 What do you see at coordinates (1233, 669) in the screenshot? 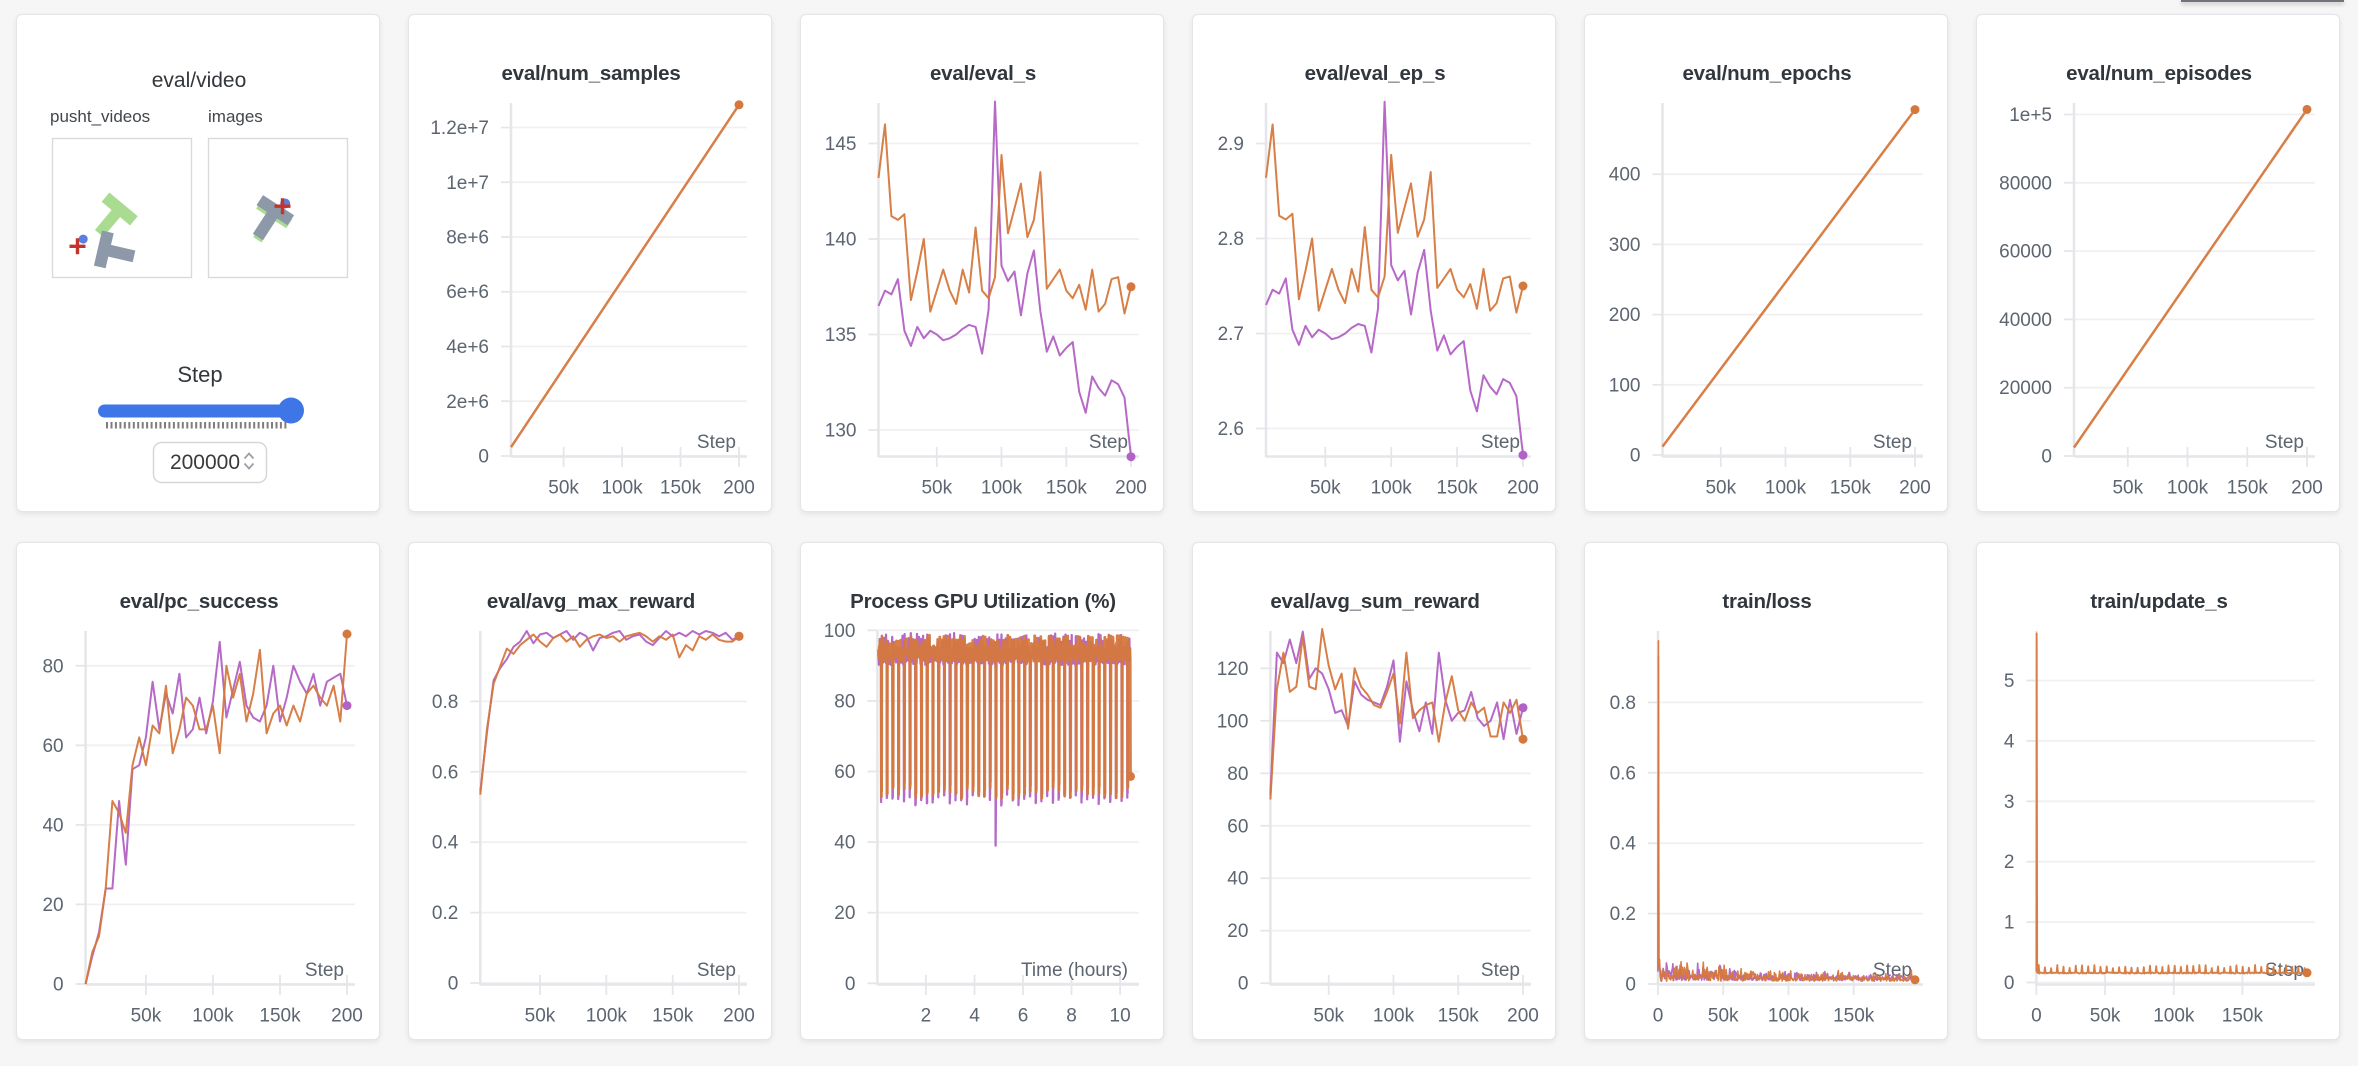
I see `svg-text: 120` at bounding box center [1233, 669].